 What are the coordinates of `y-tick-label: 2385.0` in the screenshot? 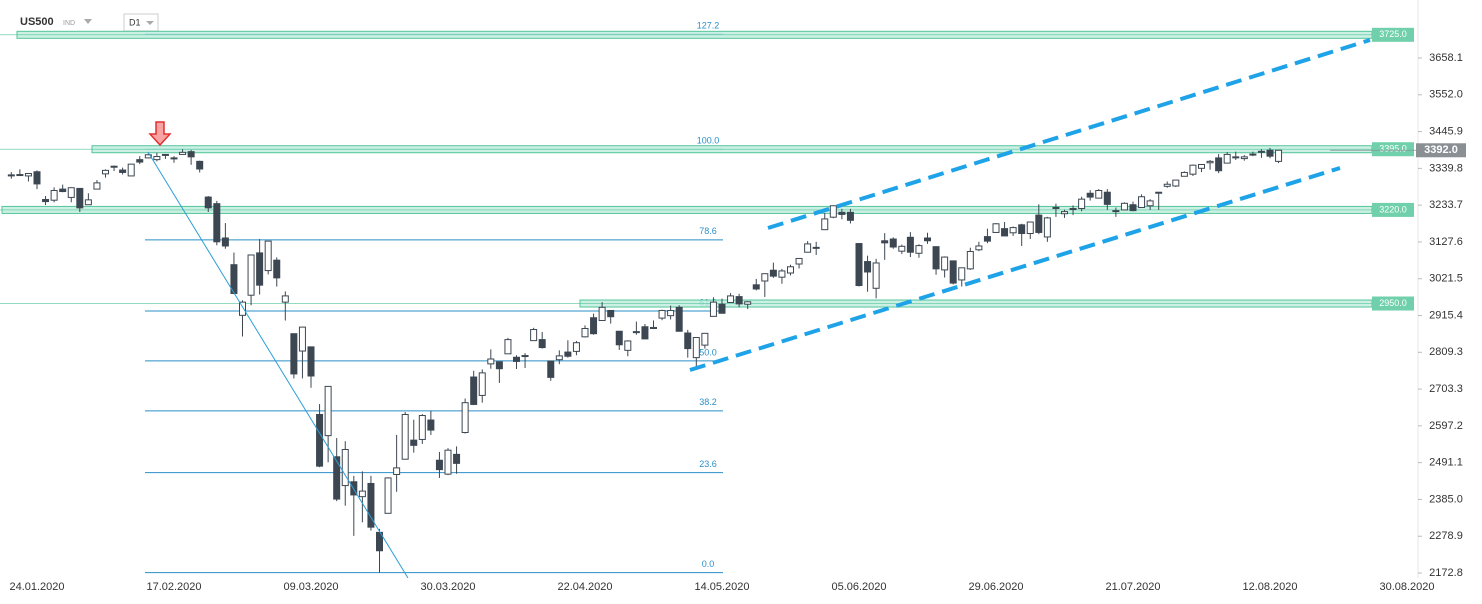 It's located at (1446, 499).